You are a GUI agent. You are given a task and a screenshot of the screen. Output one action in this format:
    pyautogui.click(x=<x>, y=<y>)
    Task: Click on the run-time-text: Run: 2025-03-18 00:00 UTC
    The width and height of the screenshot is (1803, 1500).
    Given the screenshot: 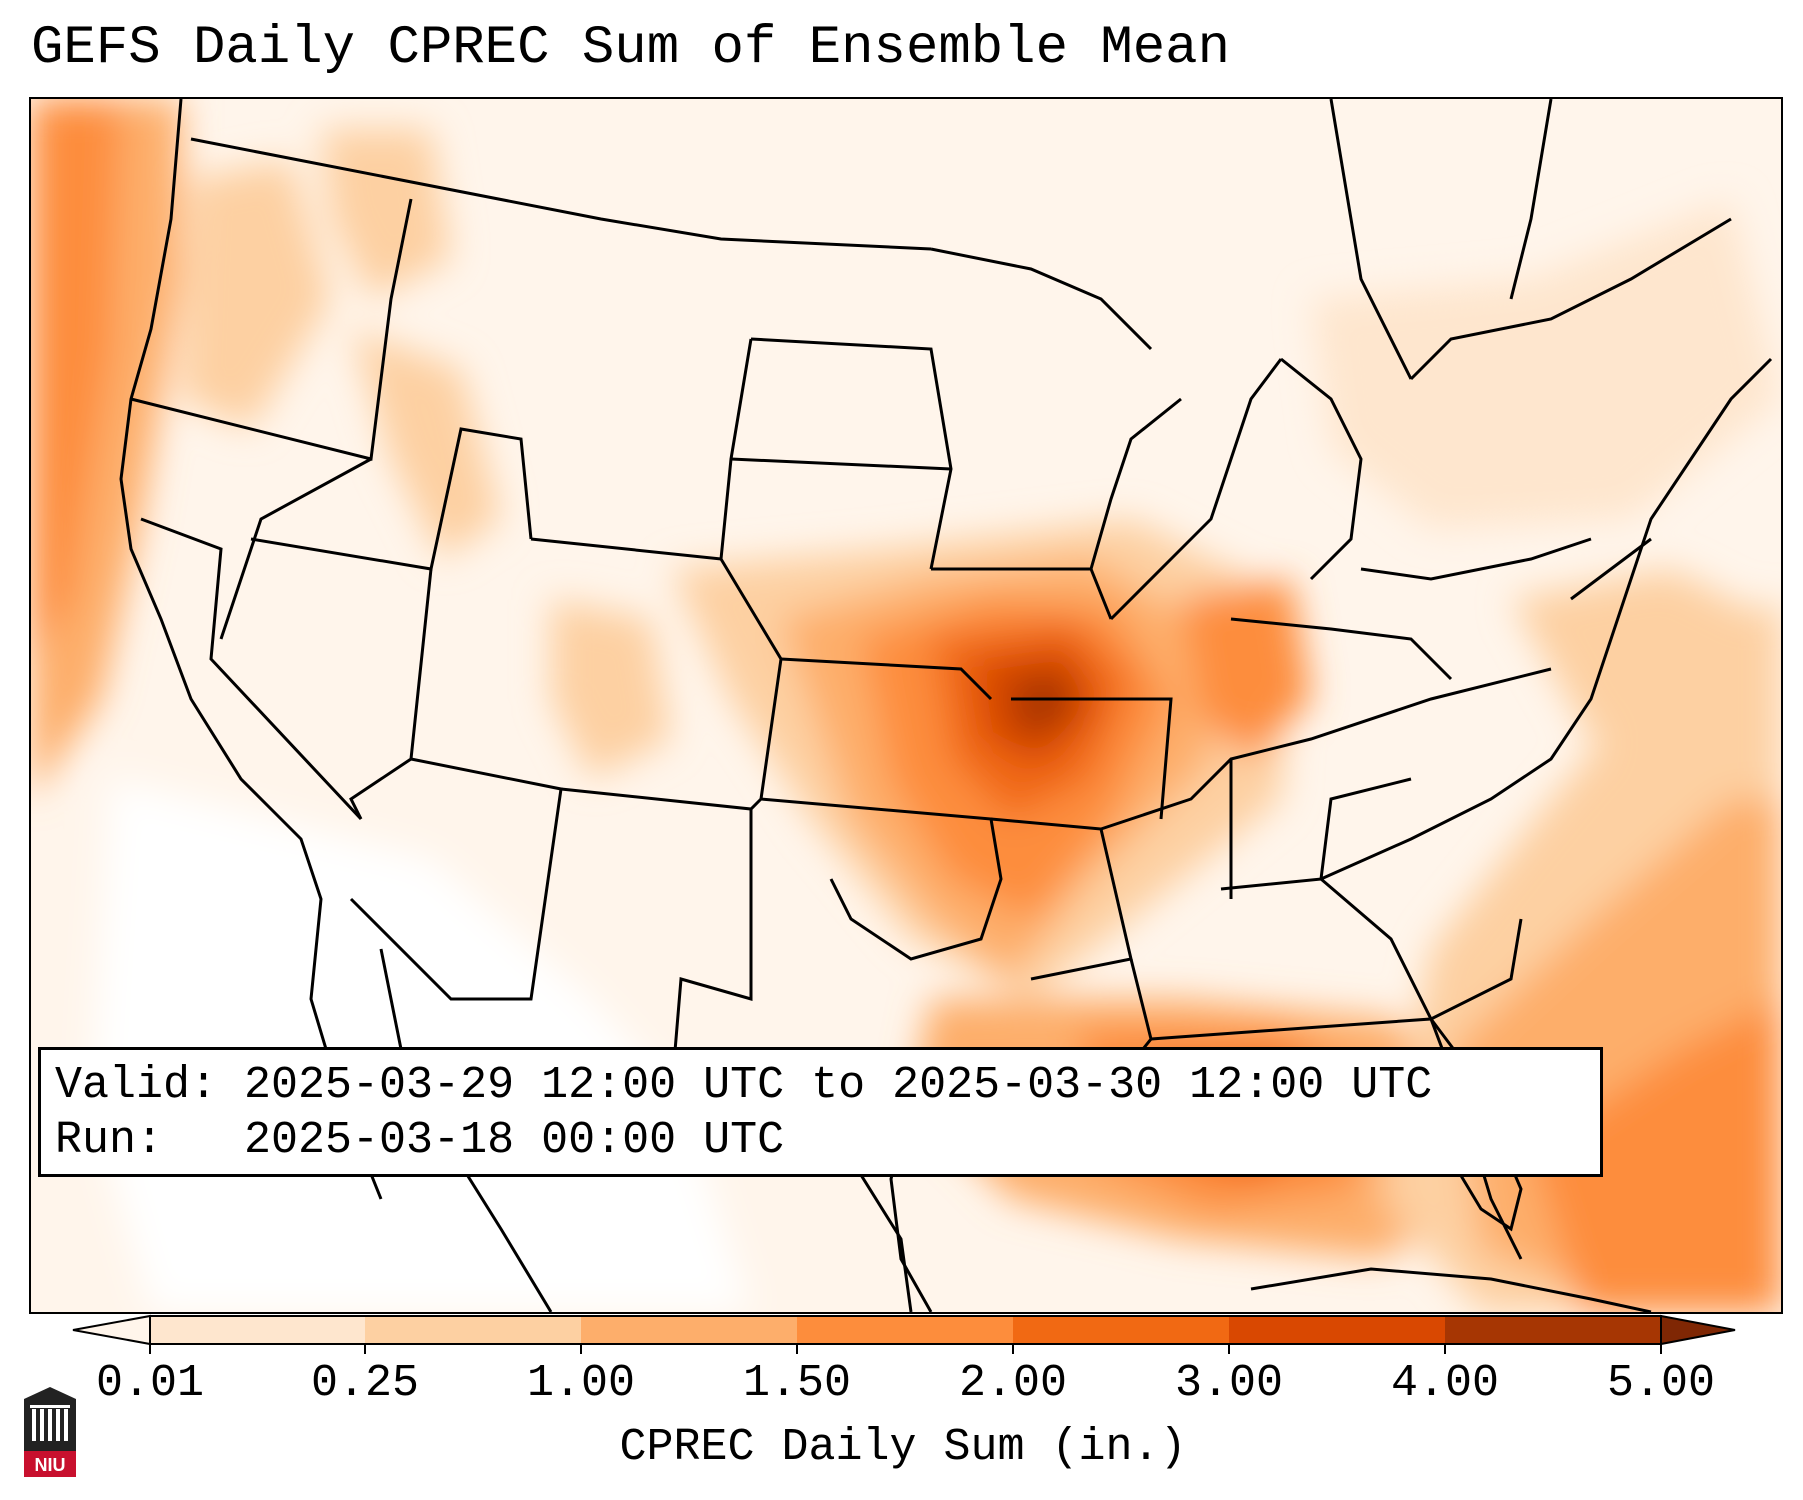 What is the action you would take?
    pyautogui.click(x=420, y=1140)
    